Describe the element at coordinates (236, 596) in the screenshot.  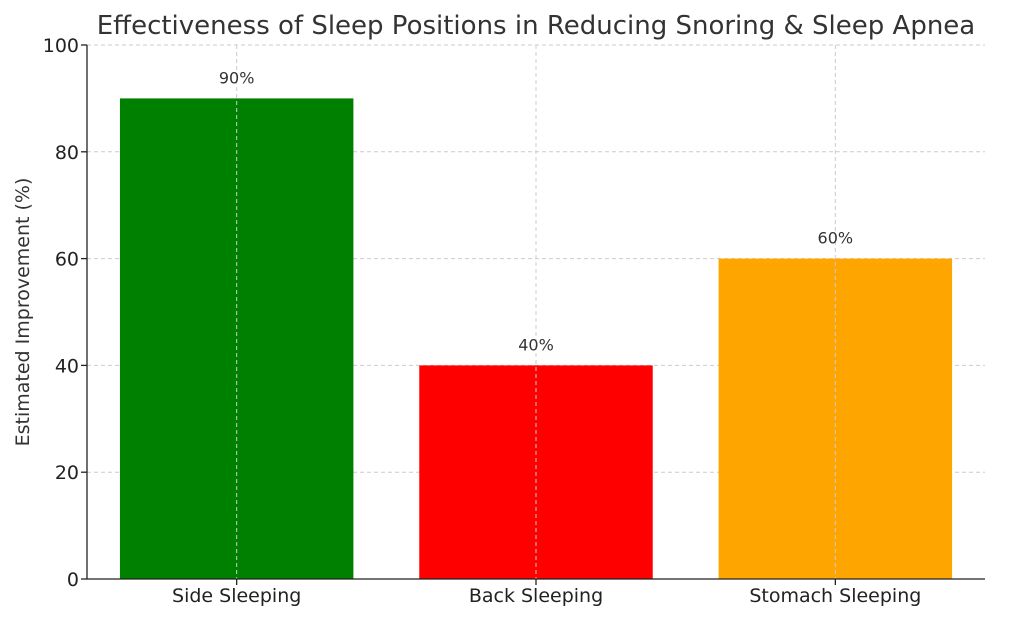
I see `x-tick-label: Side Sleeping` at that location.